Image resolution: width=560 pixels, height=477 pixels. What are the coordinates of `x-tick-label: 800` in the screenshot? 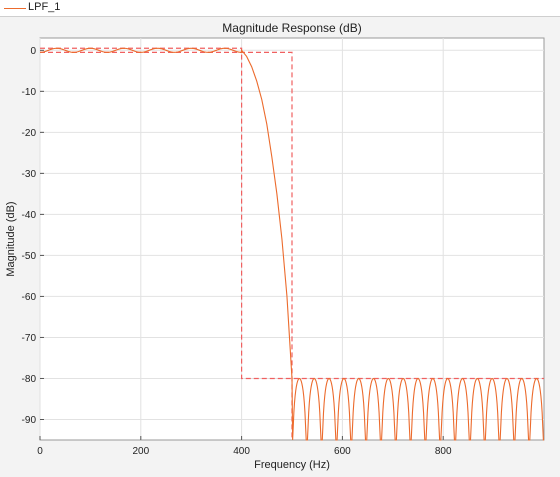 It's located at (443, 451).